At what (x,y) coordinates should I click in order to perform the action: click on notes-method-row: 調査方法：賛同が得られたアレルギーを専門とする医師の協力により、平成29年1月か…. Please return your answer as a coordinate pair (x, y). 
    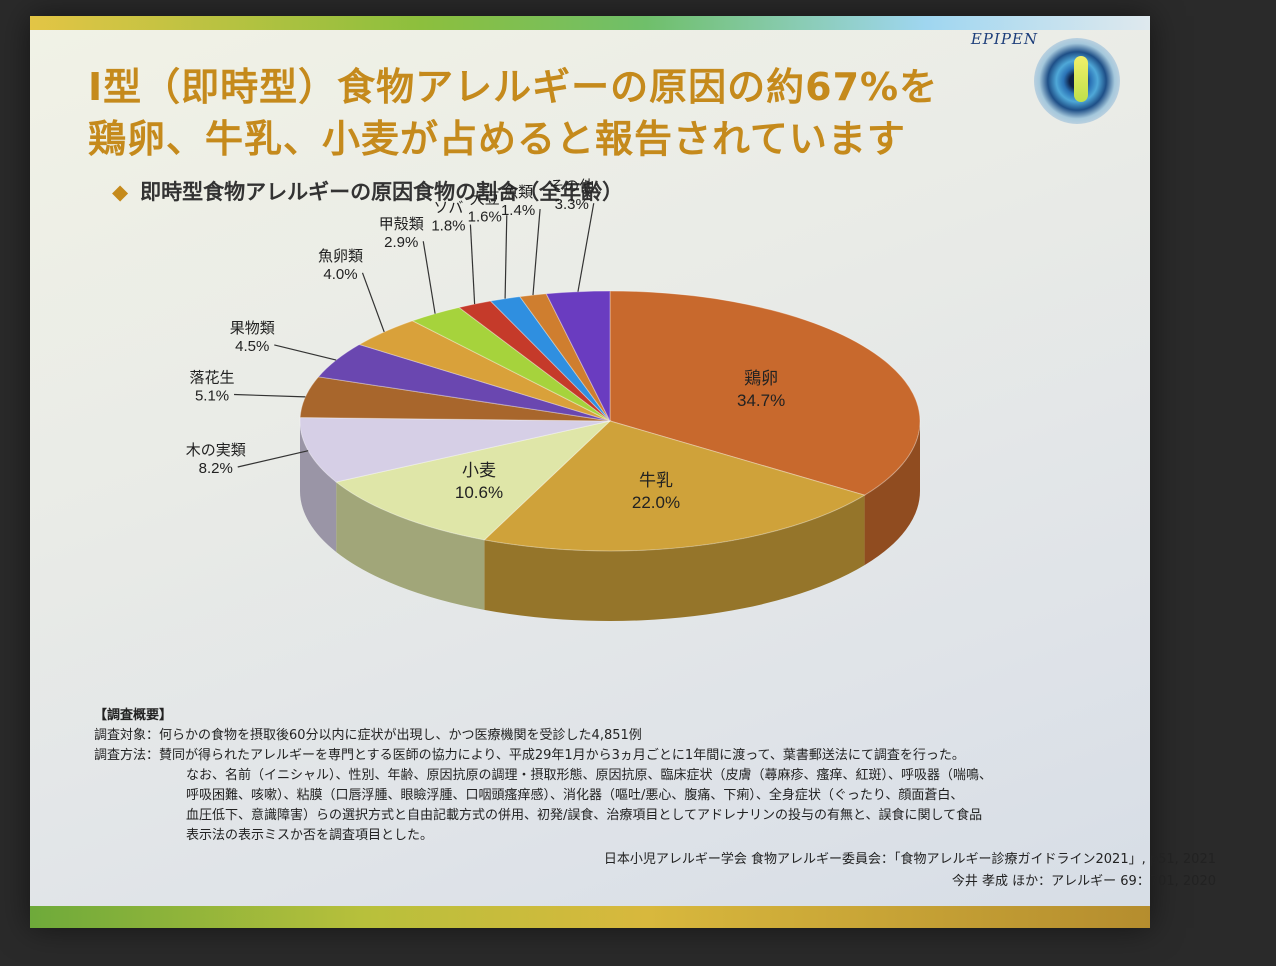
    Looking at the image, I should click on (543, 756).